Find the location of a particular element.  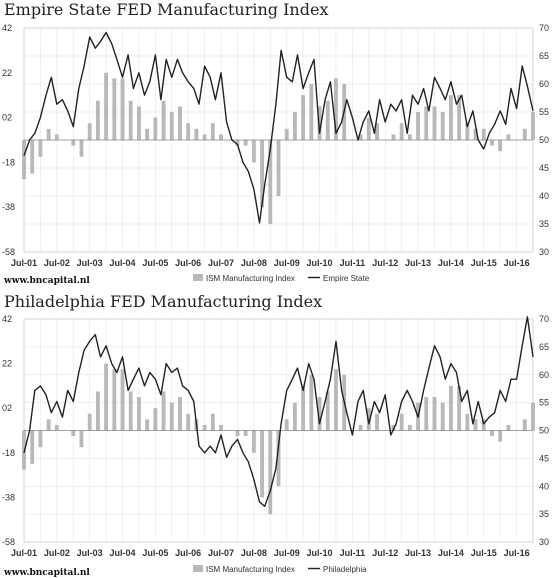

y-left-tick-label: 42 is located at coordinates (7, 319).